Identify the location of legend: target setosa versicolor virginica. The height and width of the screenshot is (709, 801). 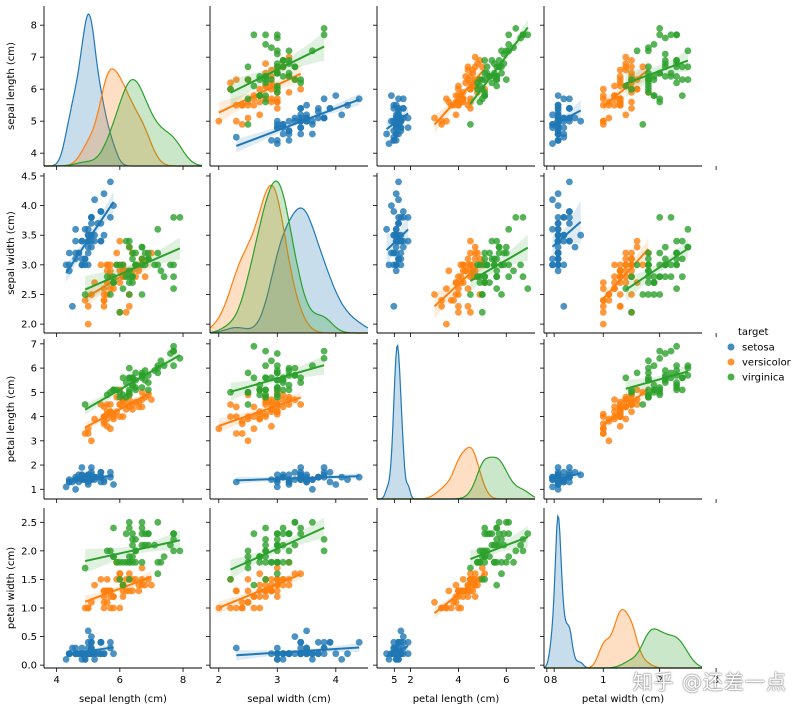
(759, 355).